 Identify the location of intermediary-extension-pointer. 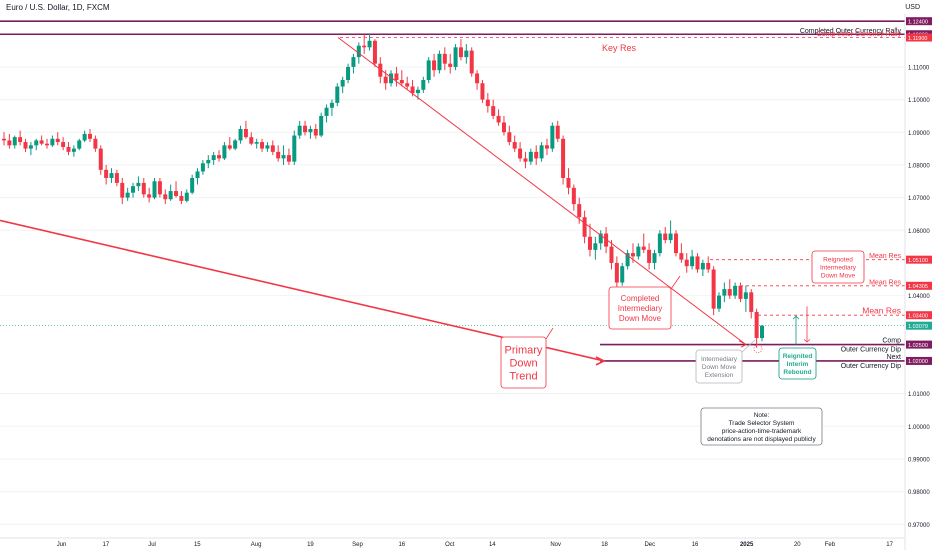
(748, 346).